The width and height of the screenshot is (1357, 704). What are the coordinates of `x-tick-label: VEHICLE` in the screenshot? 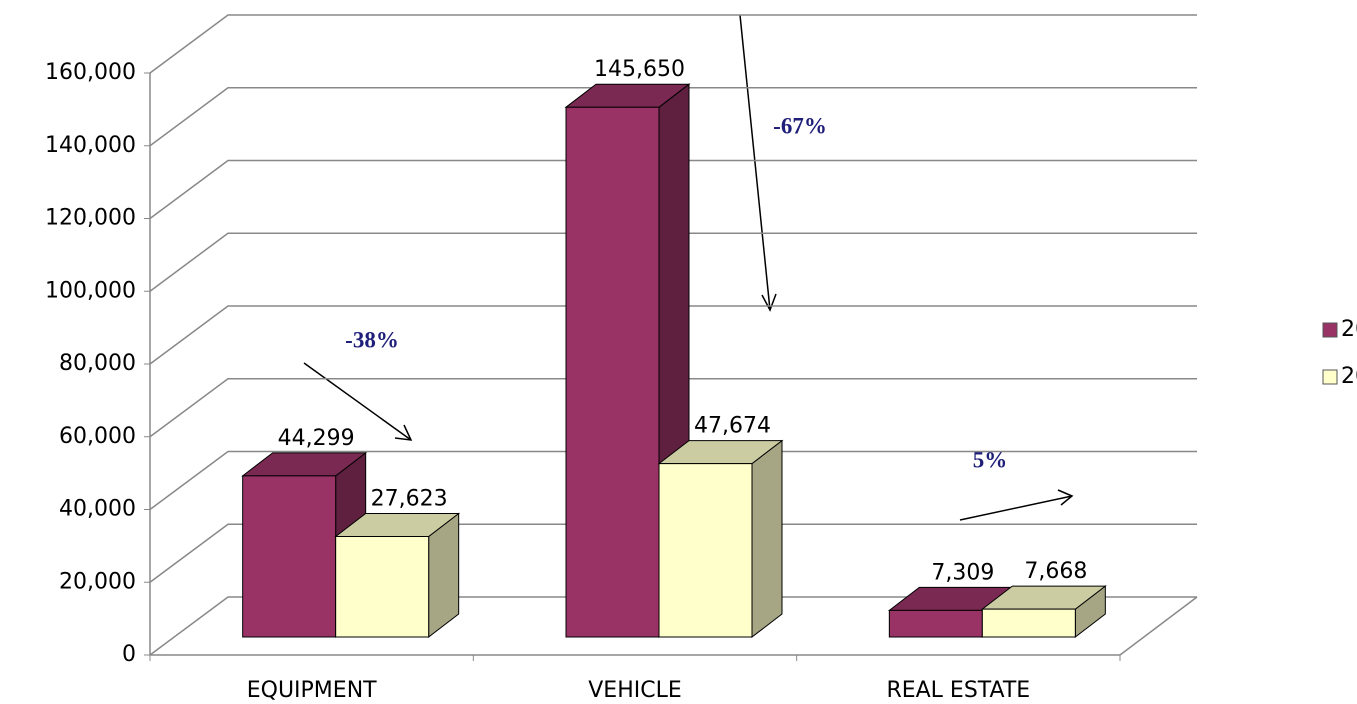 It's located at (635, 690).